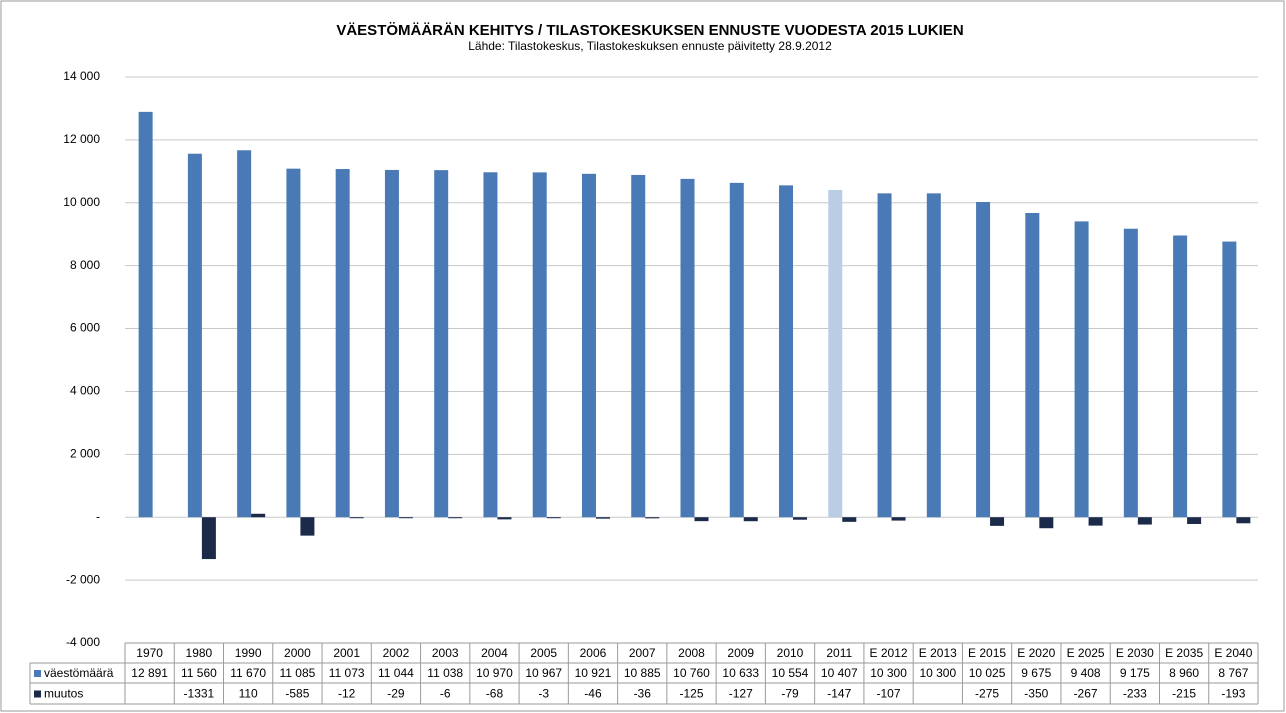  I want to click on x-tick-label: E 2030, so click(1135, 653).